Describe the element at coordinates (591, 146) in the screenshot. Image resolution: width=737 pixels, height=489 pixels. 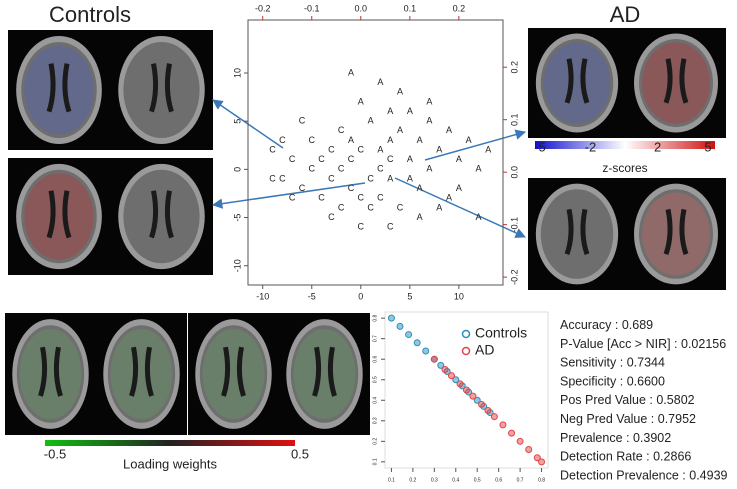
I see `colorbar-tick-label: -2` at that location.